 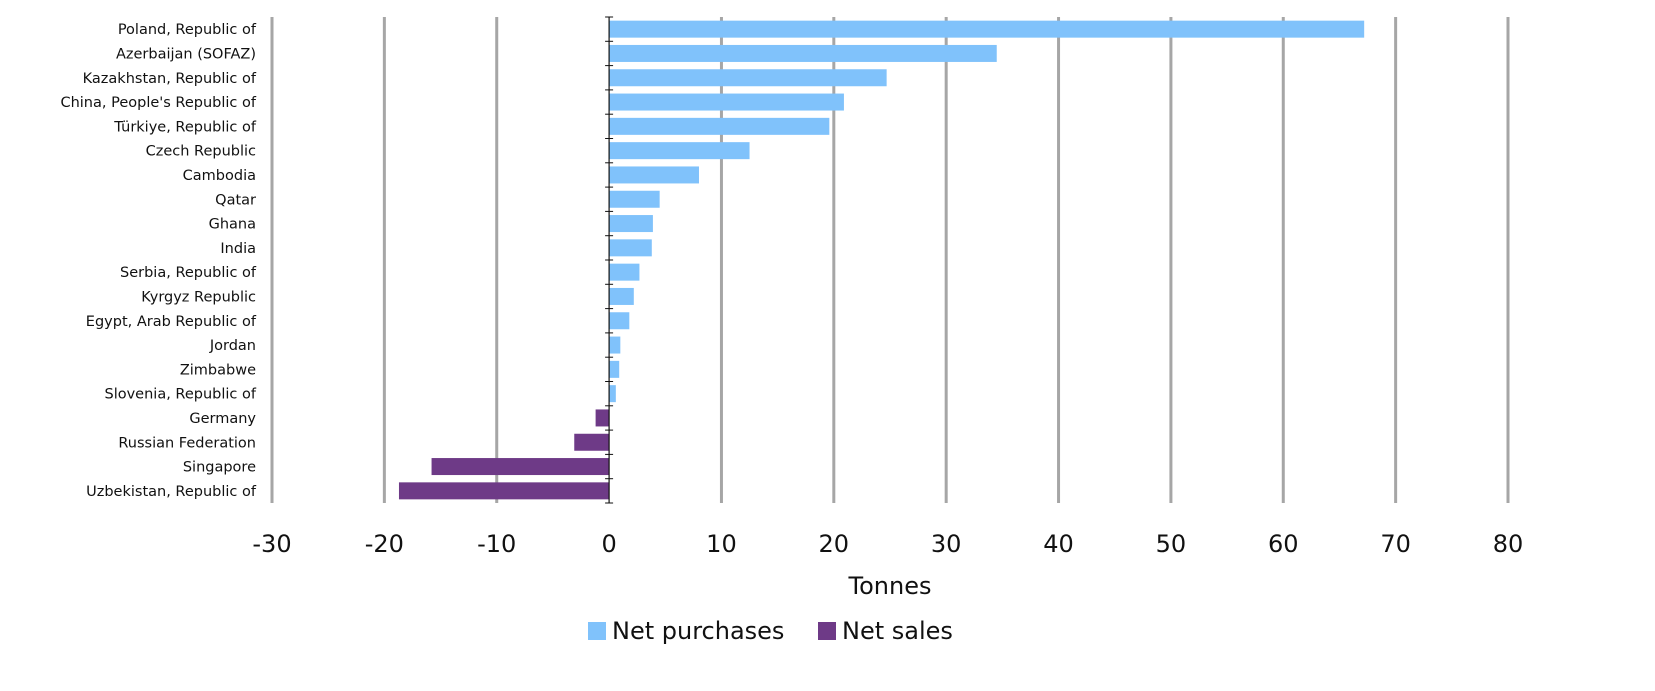 What do you see at coordinates (158, 103) in the screenshot?
I see `category-label: China, People's Republic of` at bounding box center [158, 103].